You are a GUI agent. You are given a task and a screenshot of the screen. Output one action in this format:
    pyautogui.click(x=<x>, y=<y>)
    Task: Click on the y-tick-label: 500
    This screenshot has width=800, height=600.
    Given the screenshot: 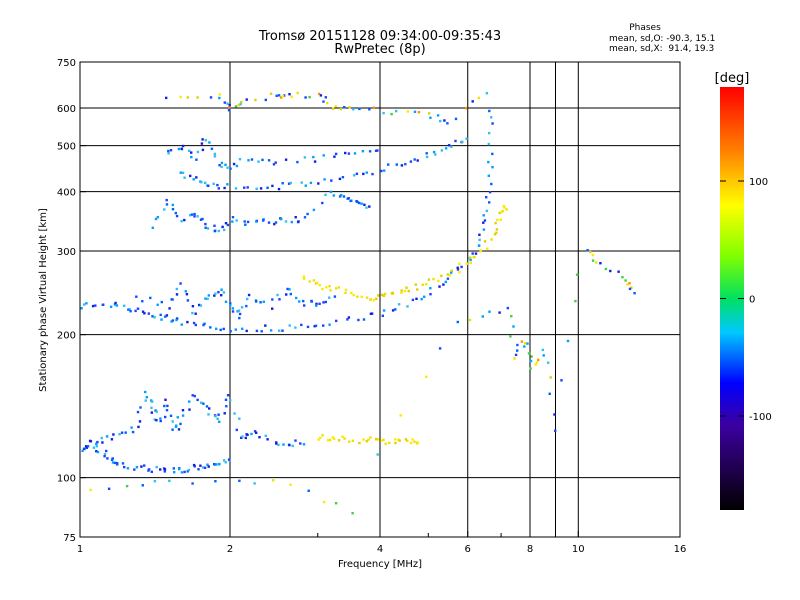 What is the action you would take?
    pyautogui.click(x=66, y=147)
    